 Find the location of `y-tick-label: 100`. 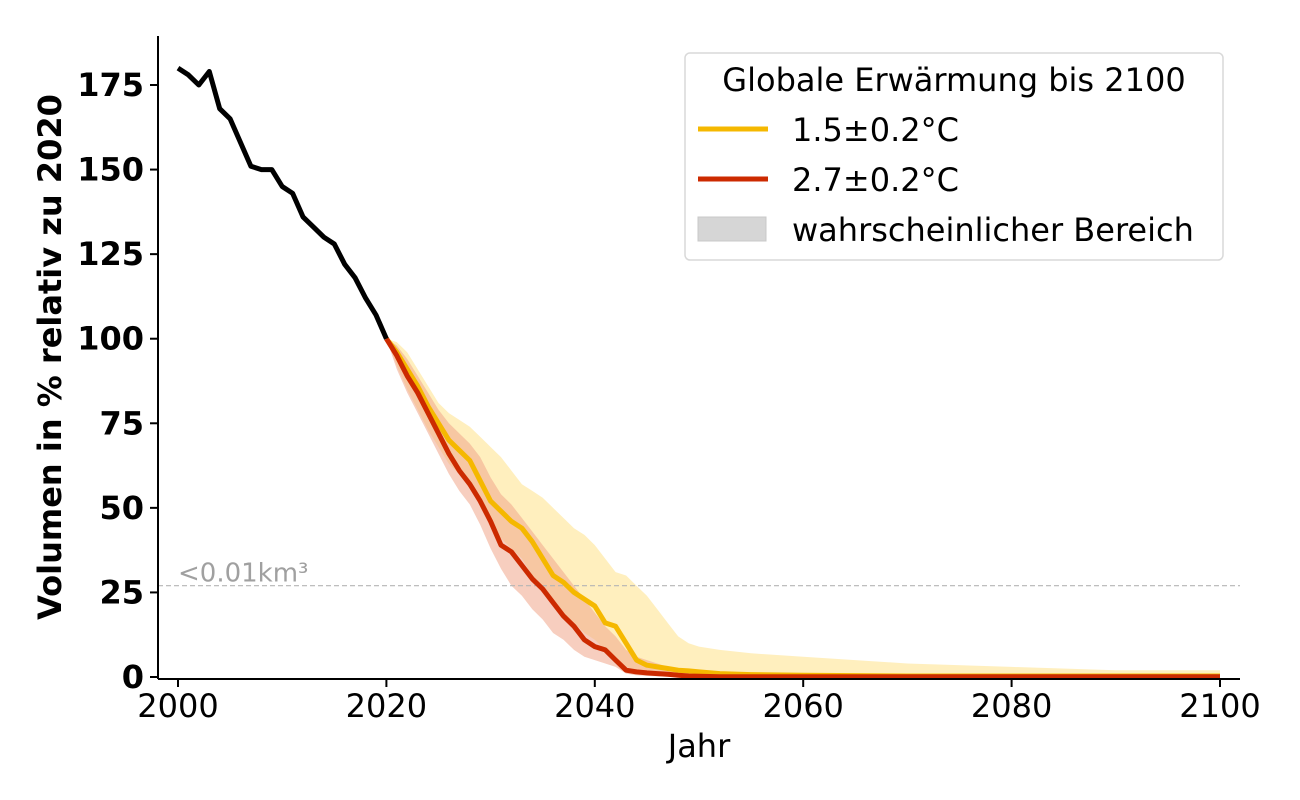

y-tick-label: 100 is located at coordinates (110, 339).